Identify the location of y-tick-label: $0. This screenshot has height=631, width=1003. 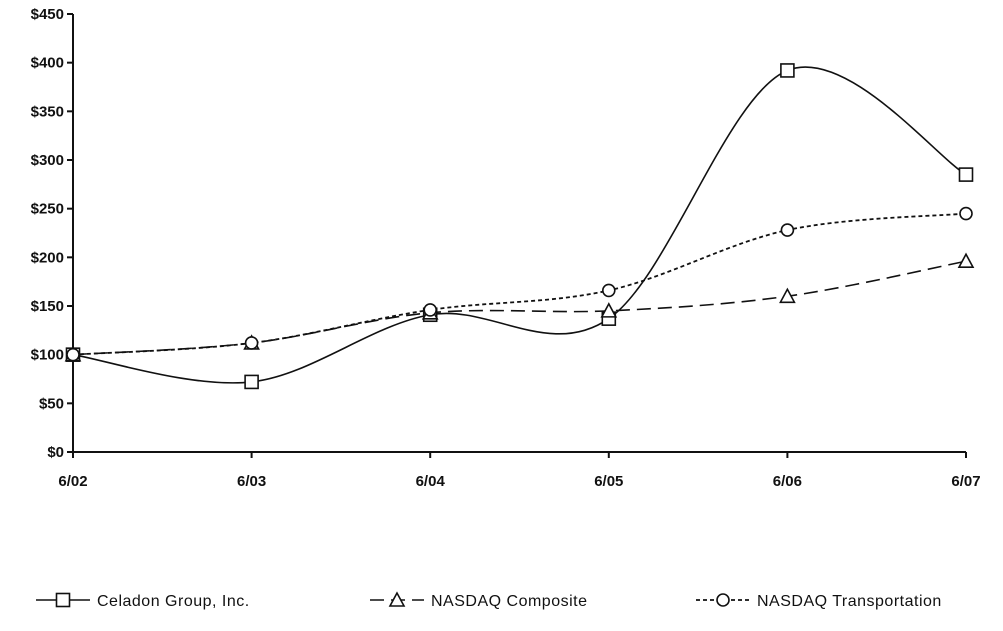
(55, 452).